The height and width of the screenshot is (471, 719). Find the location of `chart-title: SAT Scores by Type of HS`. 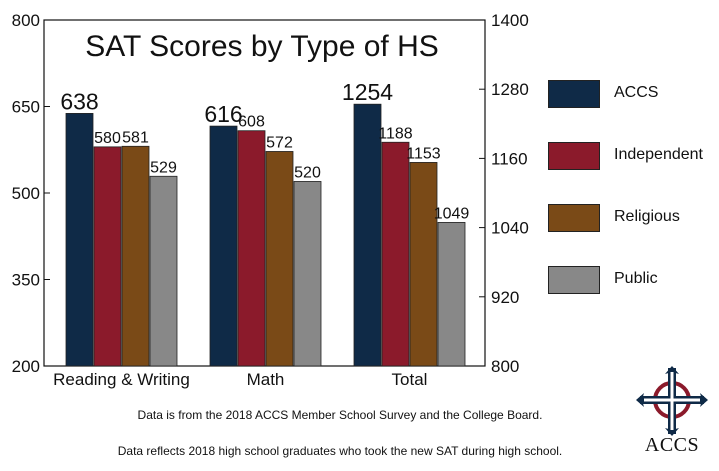

chart-title: SAT Scores by Type of HS is located at coordinates (262, 46).